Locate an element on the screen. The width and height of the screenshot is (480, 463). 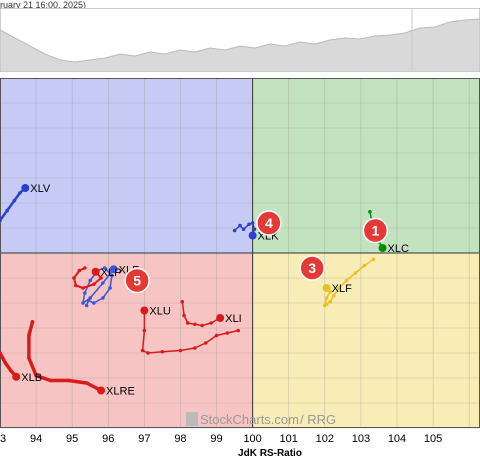
tail-label: XLF is located at coordinates (342, 289).